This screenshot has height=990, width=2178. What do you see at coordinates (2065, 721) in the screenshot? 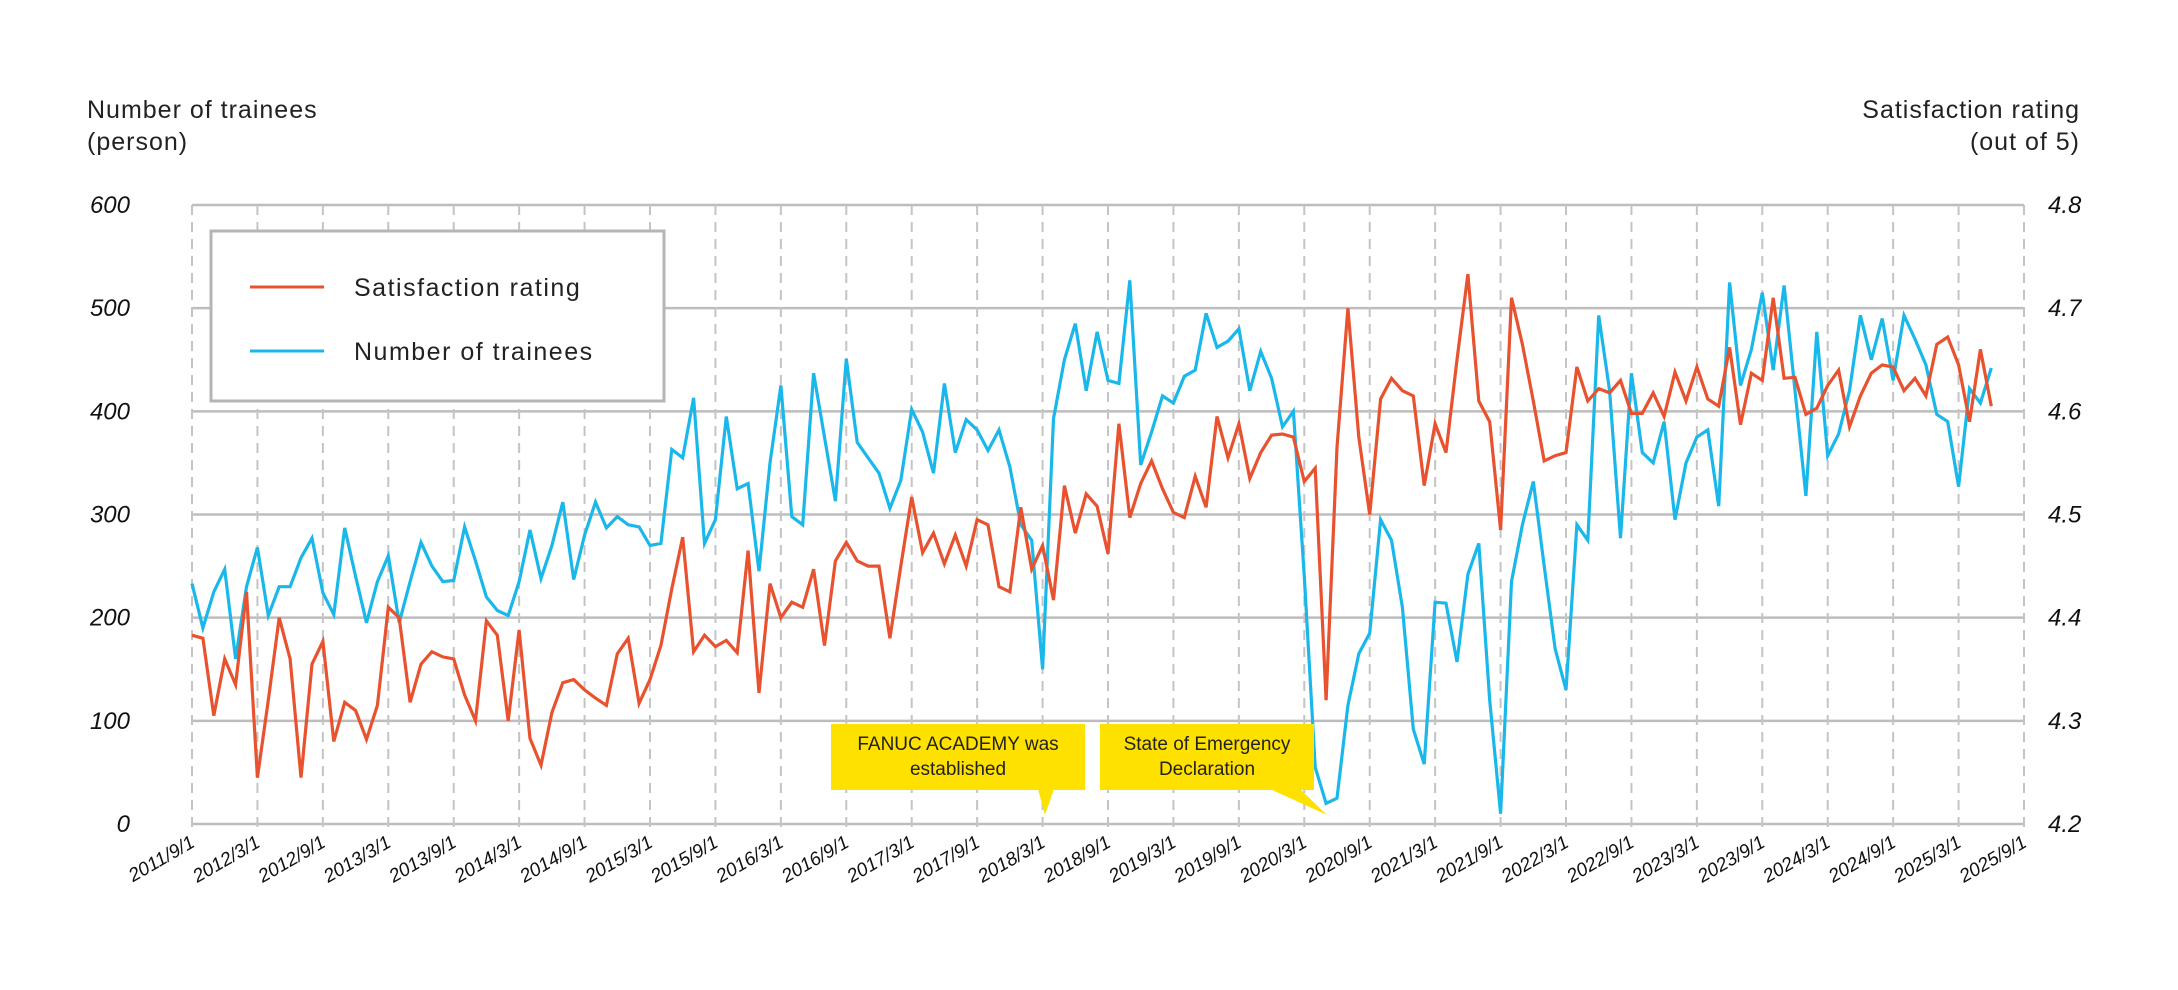
I see `right-tick-label: 4.3` at bounding box center [2065, 721].